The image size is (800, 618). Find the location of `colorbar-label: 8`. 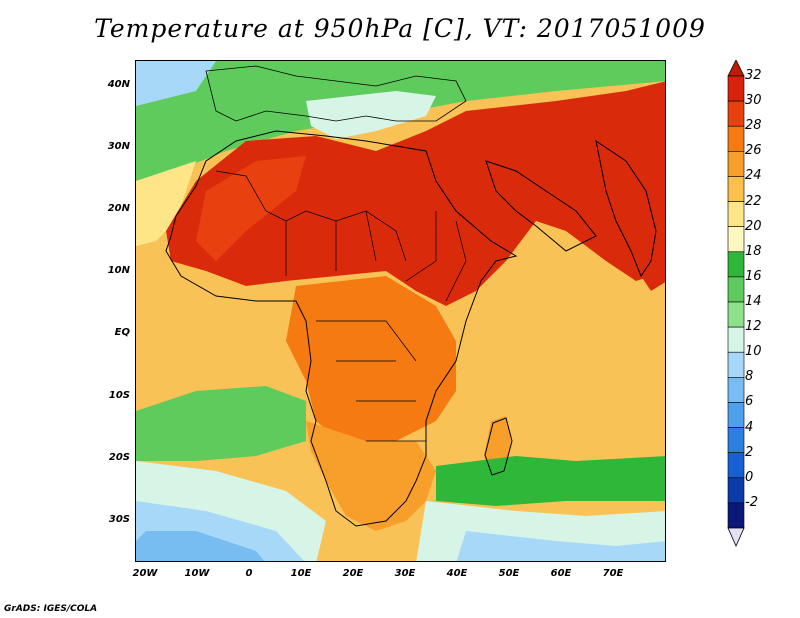

colorbar-label: 8 is located at coordinates (749, 377).